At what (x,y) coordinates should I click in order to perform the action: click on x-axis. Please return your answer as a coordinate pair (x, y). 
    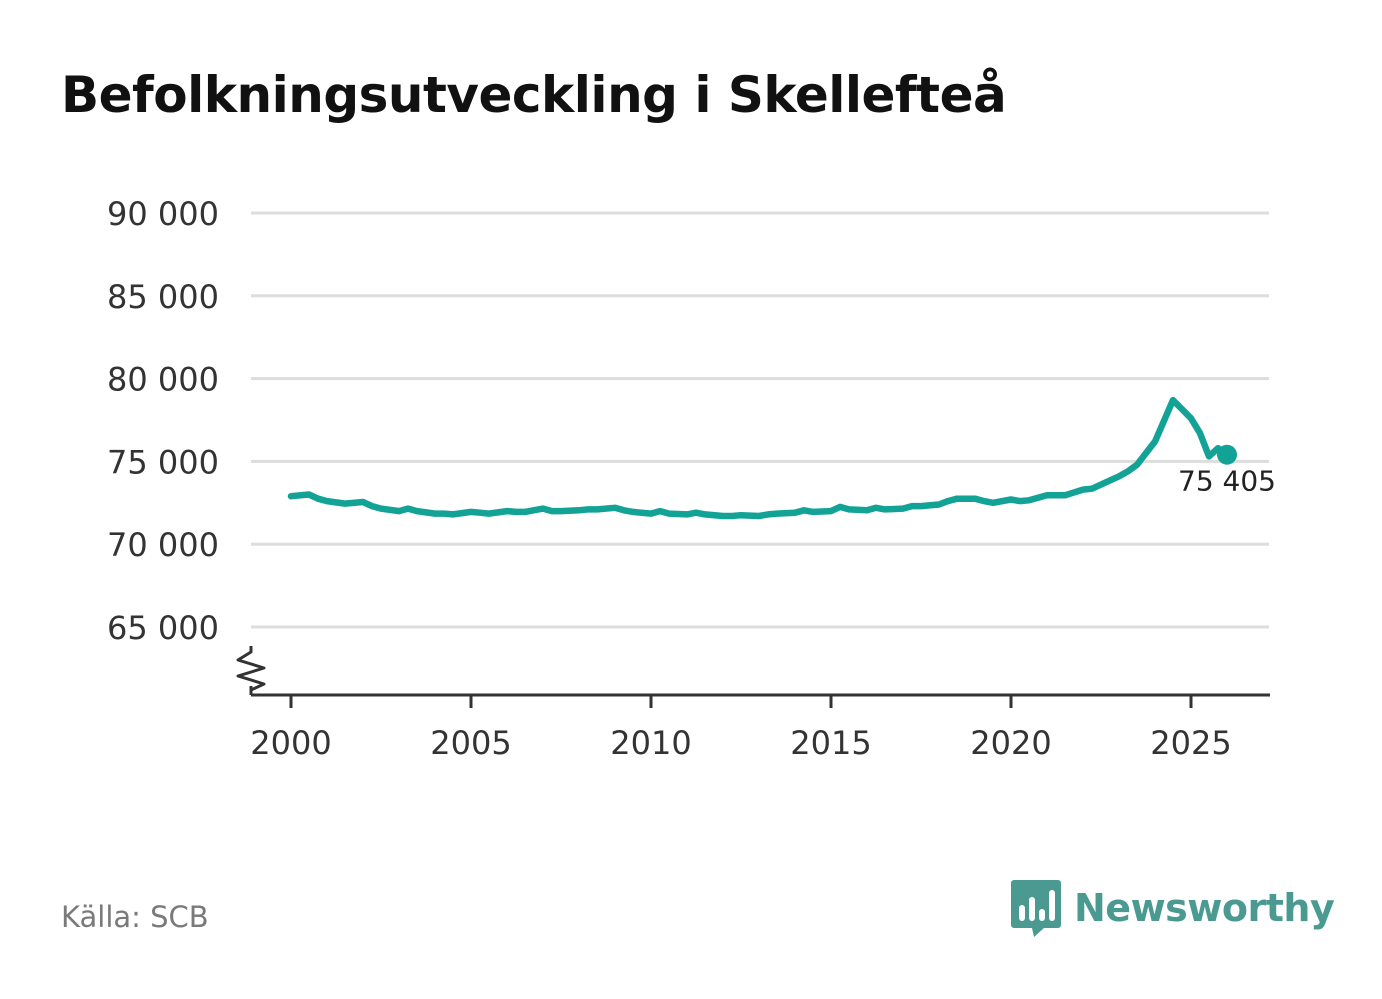
    Looking at the image, I should click on (753, 671).